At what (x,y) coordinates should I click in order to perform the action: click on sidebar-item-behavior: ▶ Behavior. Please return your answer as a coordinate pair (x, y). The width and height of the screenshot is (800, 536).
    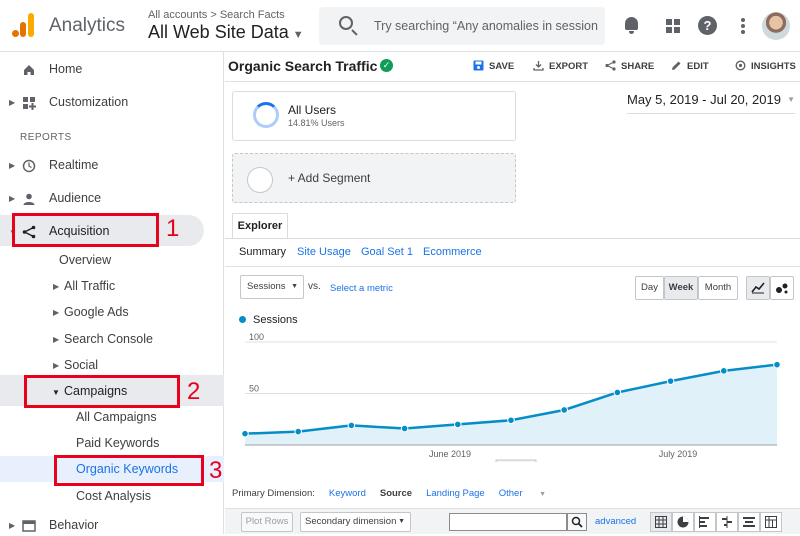
    Looking at the image, I should click on (54, 525).